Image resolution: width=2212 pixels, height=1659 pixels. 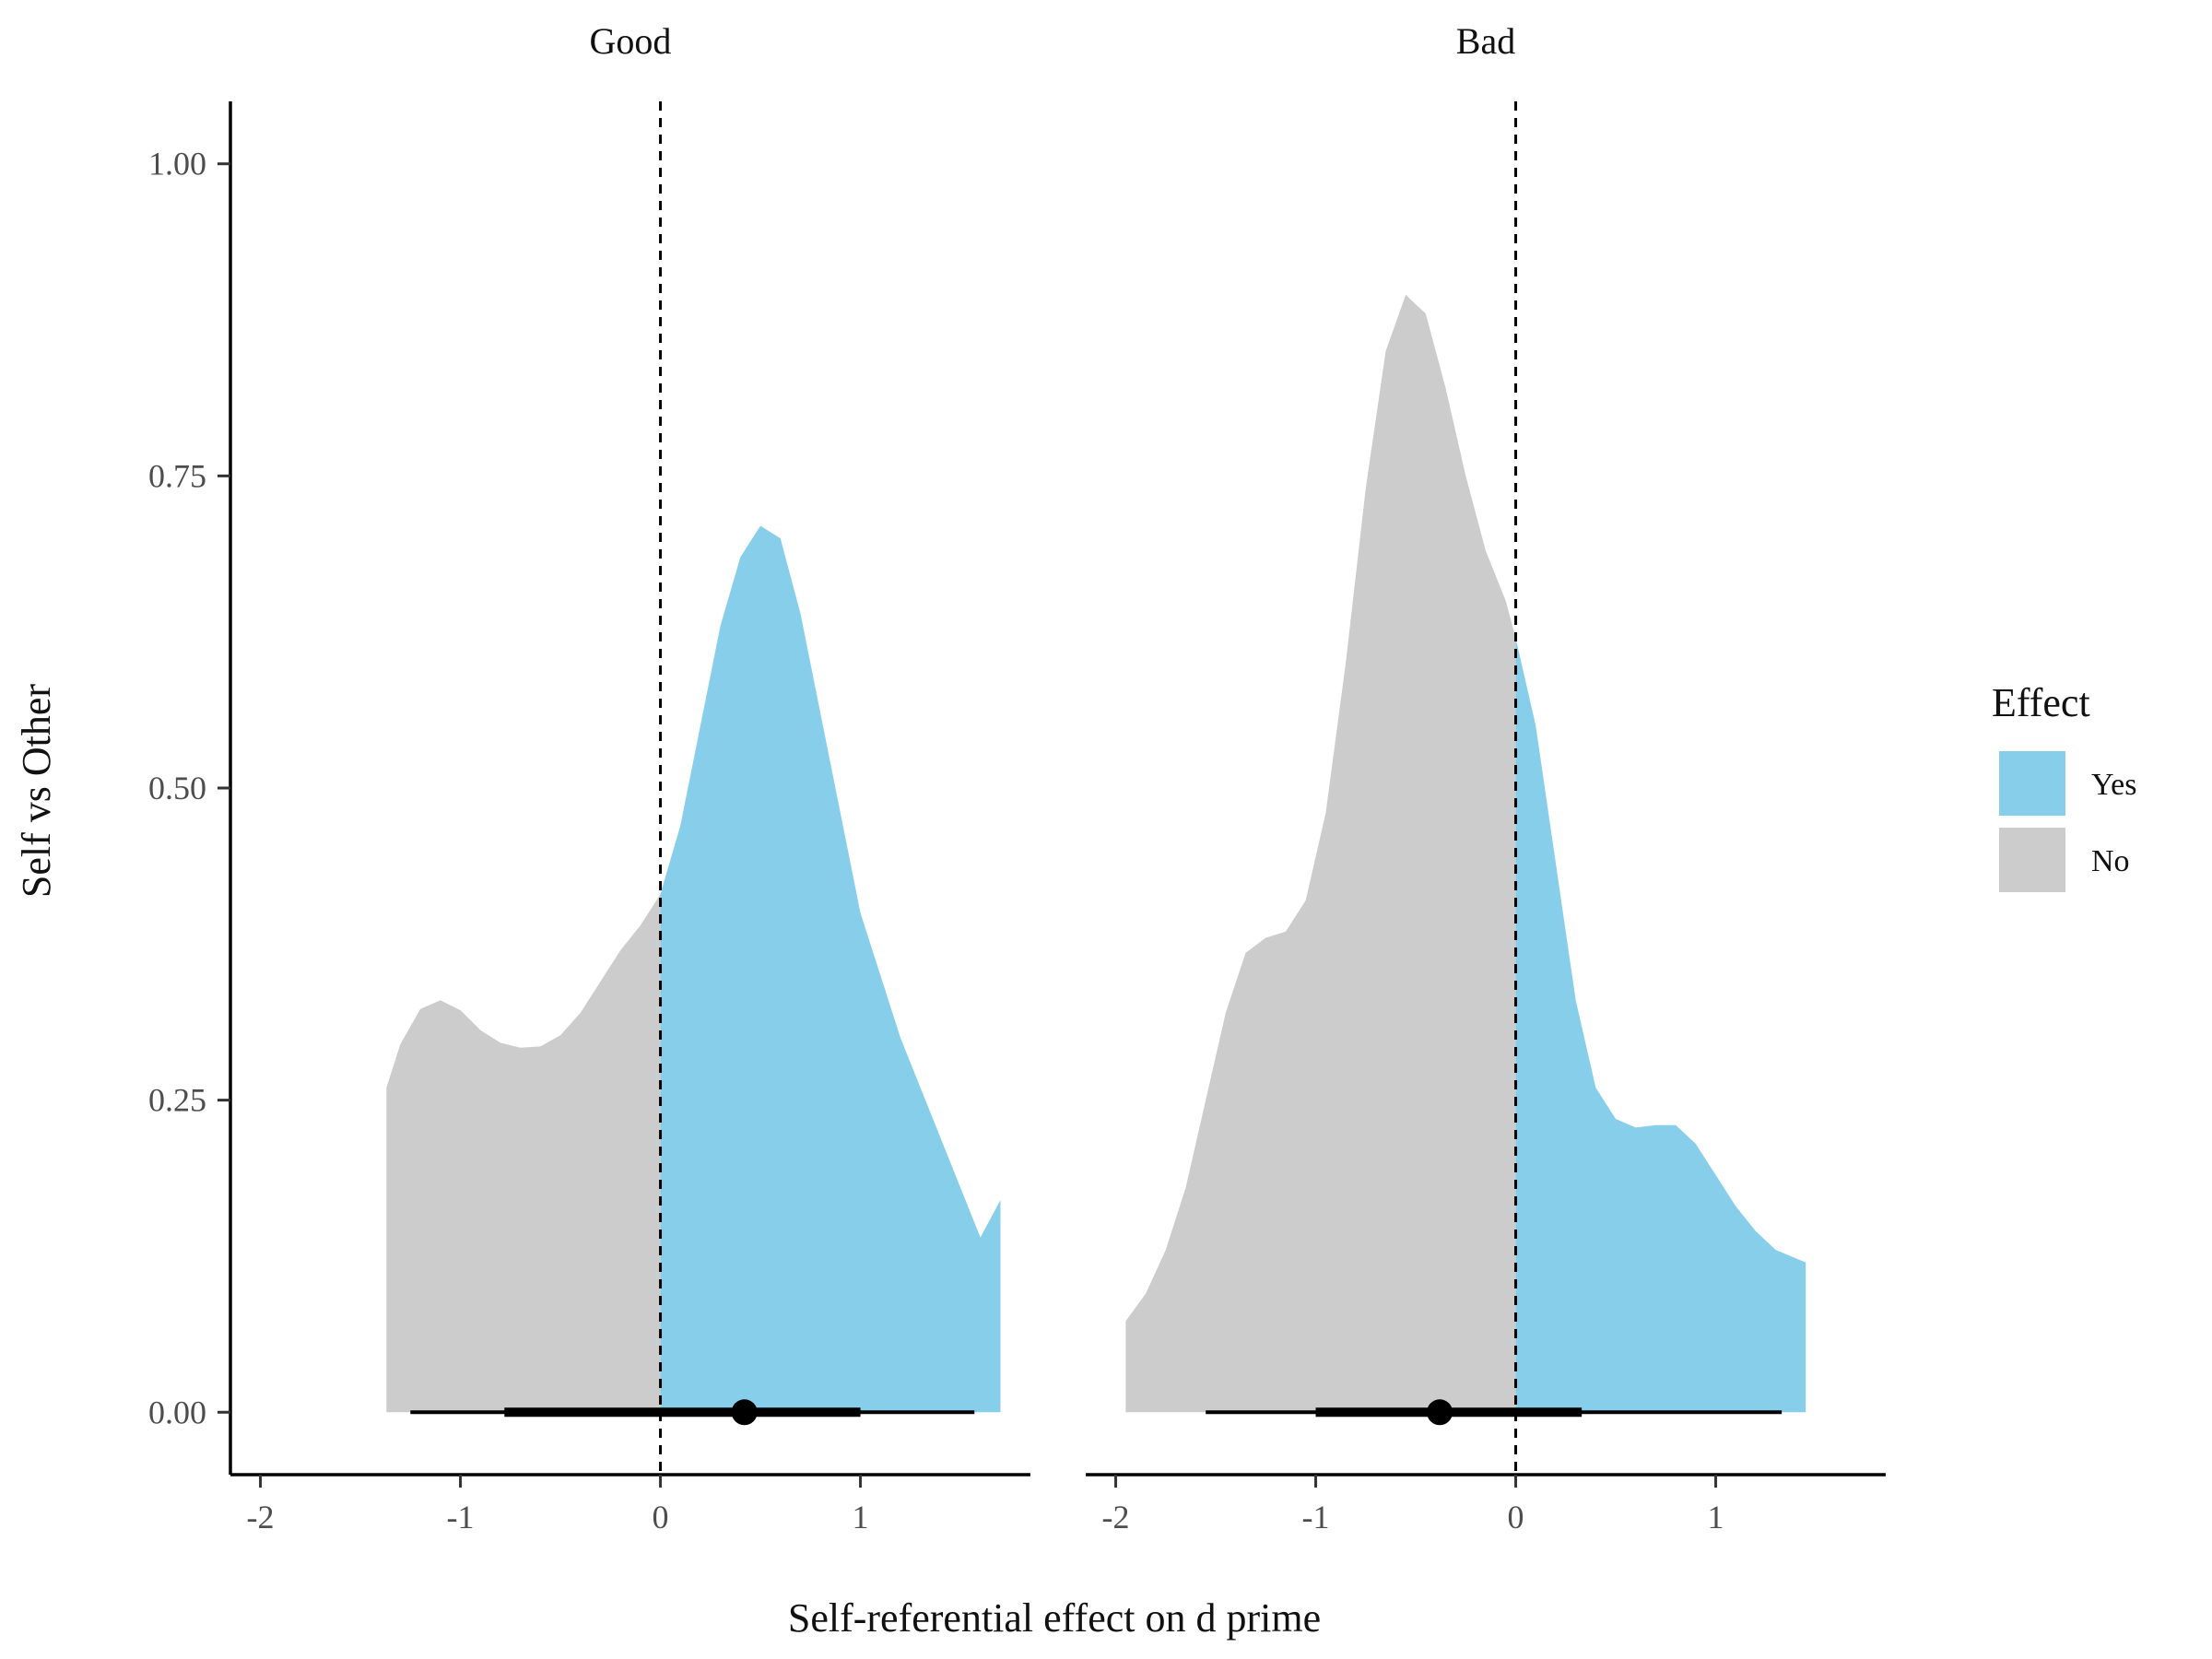 What do you see at coordinates (1054, 1618) in the screenshot?
I see `x-axis-title: Self-referential effect on d prime` at bounding box center [1054, 1618].